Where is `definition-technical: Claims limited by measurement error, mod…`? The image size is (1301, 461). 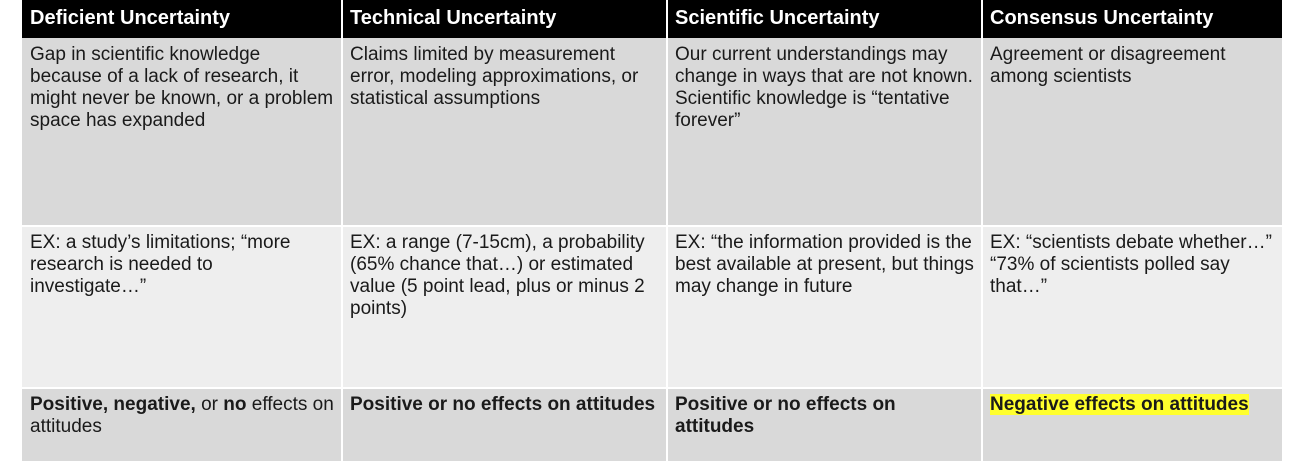
definition-technical: Claims limited by measurement error, mod… is located at coordinates (504, 132).